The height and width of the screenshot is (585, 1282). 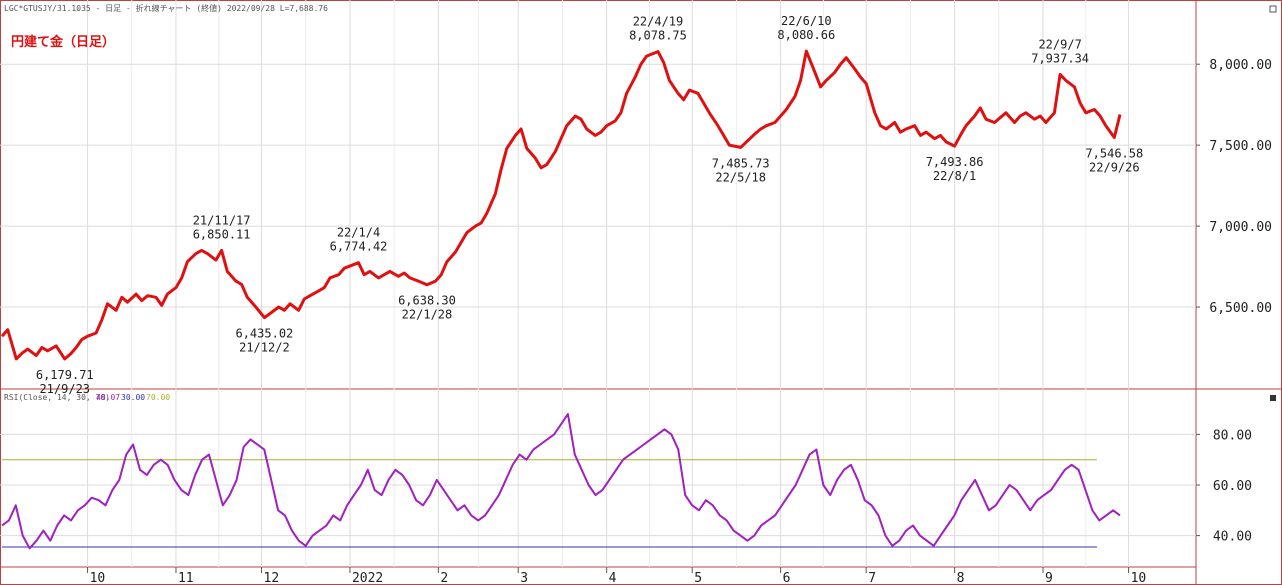 What do you see at coordinates (740, 177) in the screenshot?
I see `annotation-date: 22/5/18` at bounding box center [740, 177].